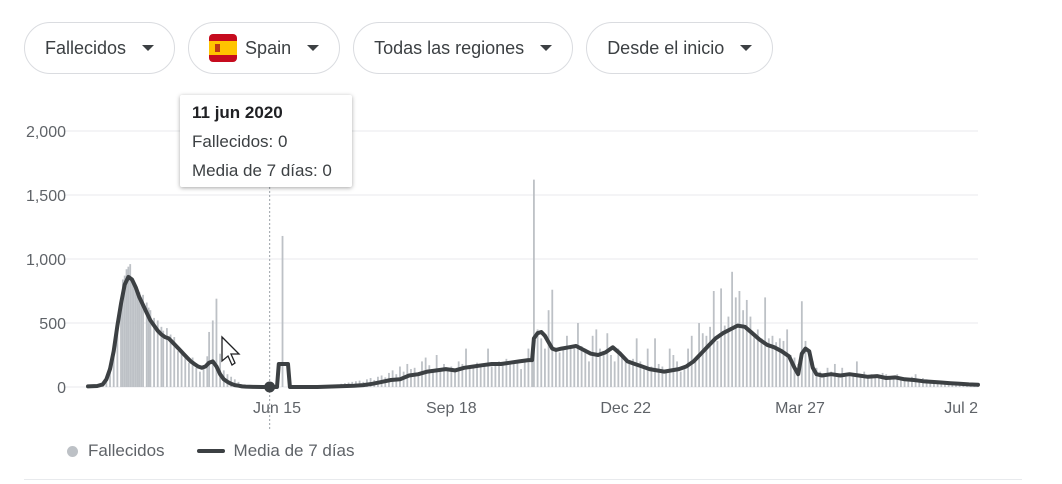 Image resolution: width=1062 pixels, height=484 pixels. I want to click on y-tick-label: 2,000, so click(46, 132).